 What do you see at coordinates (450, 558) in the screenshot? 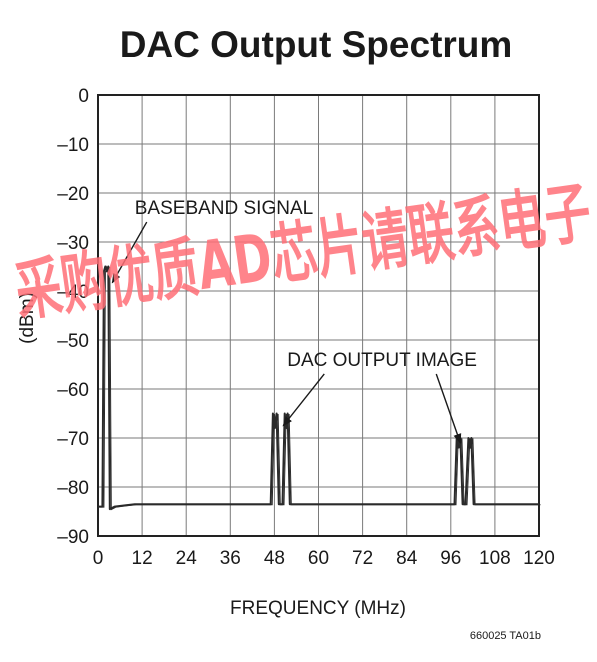
I see `x-tick-label: 96` at bounding box center [450, 558].